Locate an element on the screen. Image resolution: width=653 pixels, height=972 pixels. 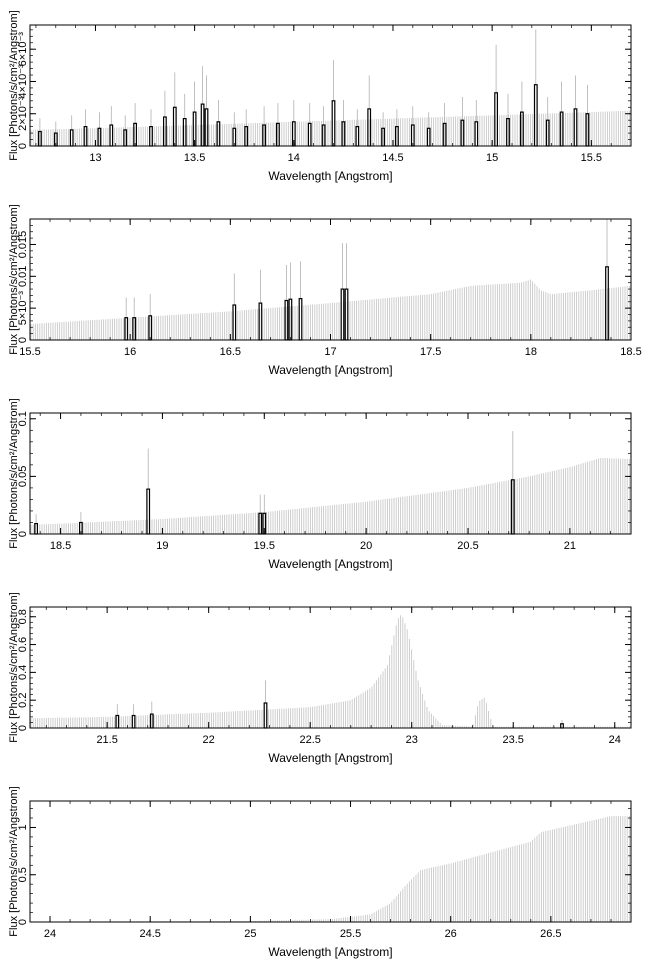
x-tick-label: 17.5 is located at coordinates (430, 352).